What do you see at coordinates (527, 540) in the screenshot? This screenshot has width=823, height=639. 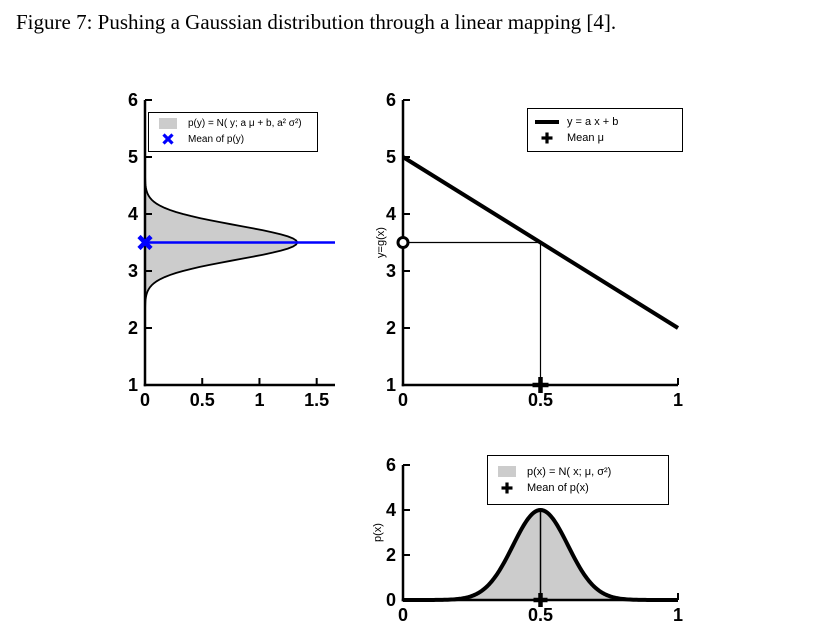 I see `input-distribution-plot: 0 0.5 1 0 2 4 6 p(x)` at bounding box center [527, 540].